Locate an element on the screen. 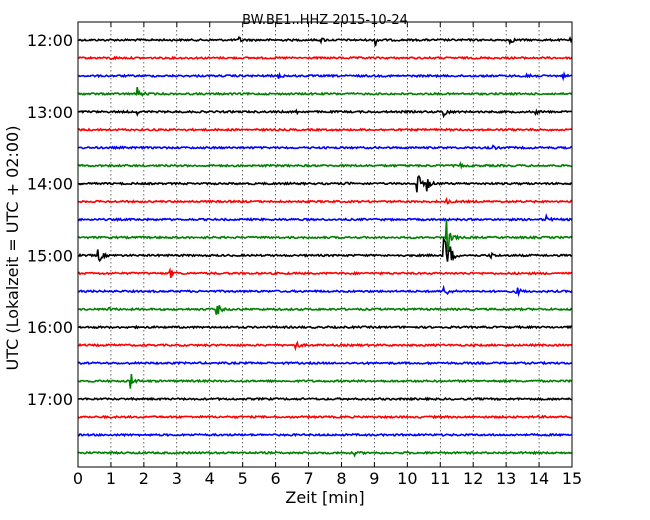 This screenshot has height=520, width=650. x-tick-label: 5 is located at coordinates (243, 478).